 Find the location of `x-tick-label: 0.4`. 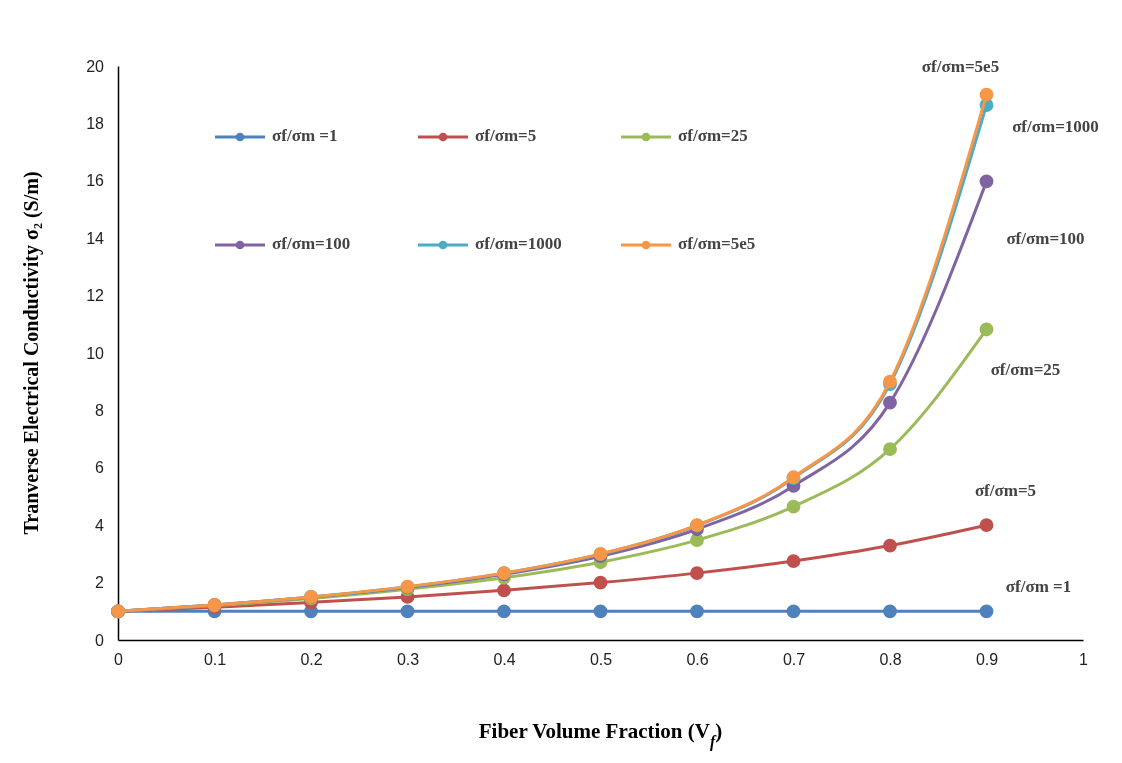

x-tick-label: 0.4 is located at coordinates (504, 660).